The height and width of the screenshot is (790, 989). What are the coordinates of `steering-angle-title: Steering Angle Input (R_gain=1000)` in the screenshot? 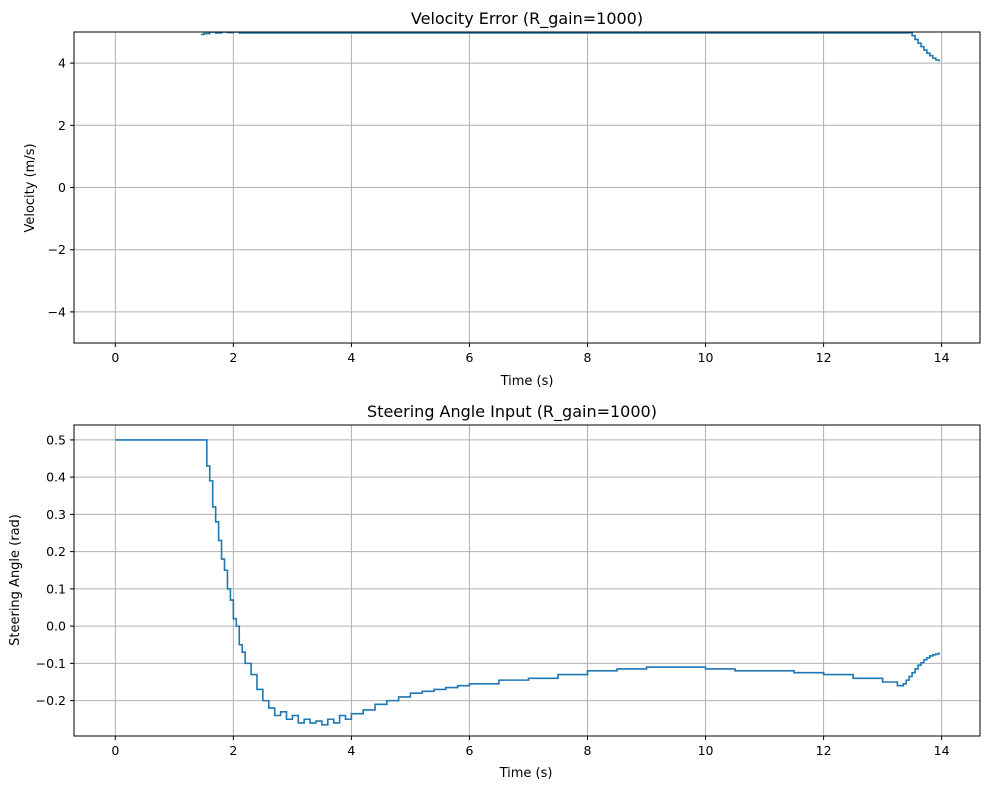 It's located at (512, 412).